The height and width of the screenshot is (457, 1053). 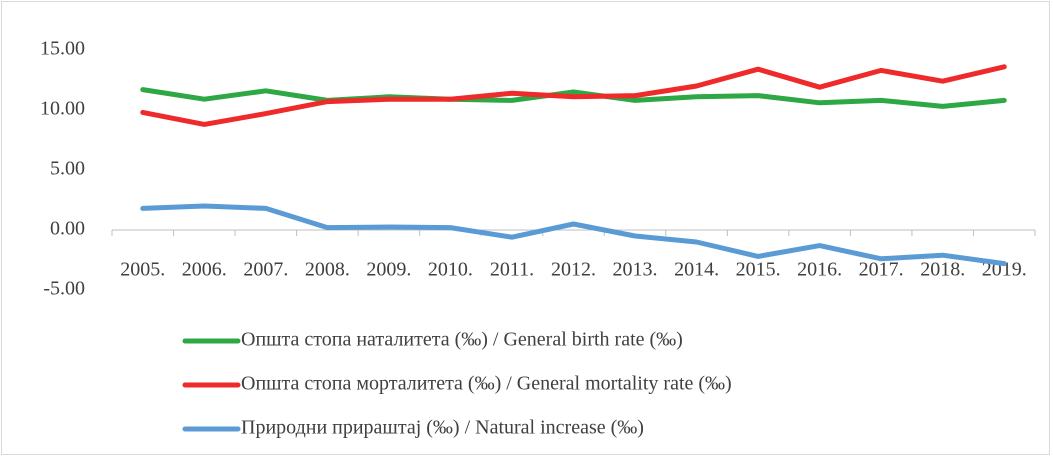 I want to click on y-tick-label: 0.00, so click(x=67, y=229).